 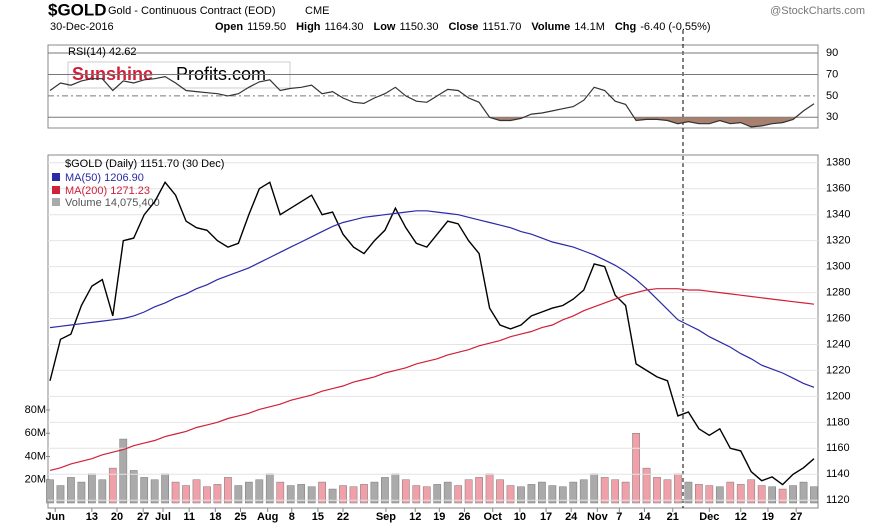 I want to click on legend-label: Volume 14,075,400, so click(x=112, y=203).